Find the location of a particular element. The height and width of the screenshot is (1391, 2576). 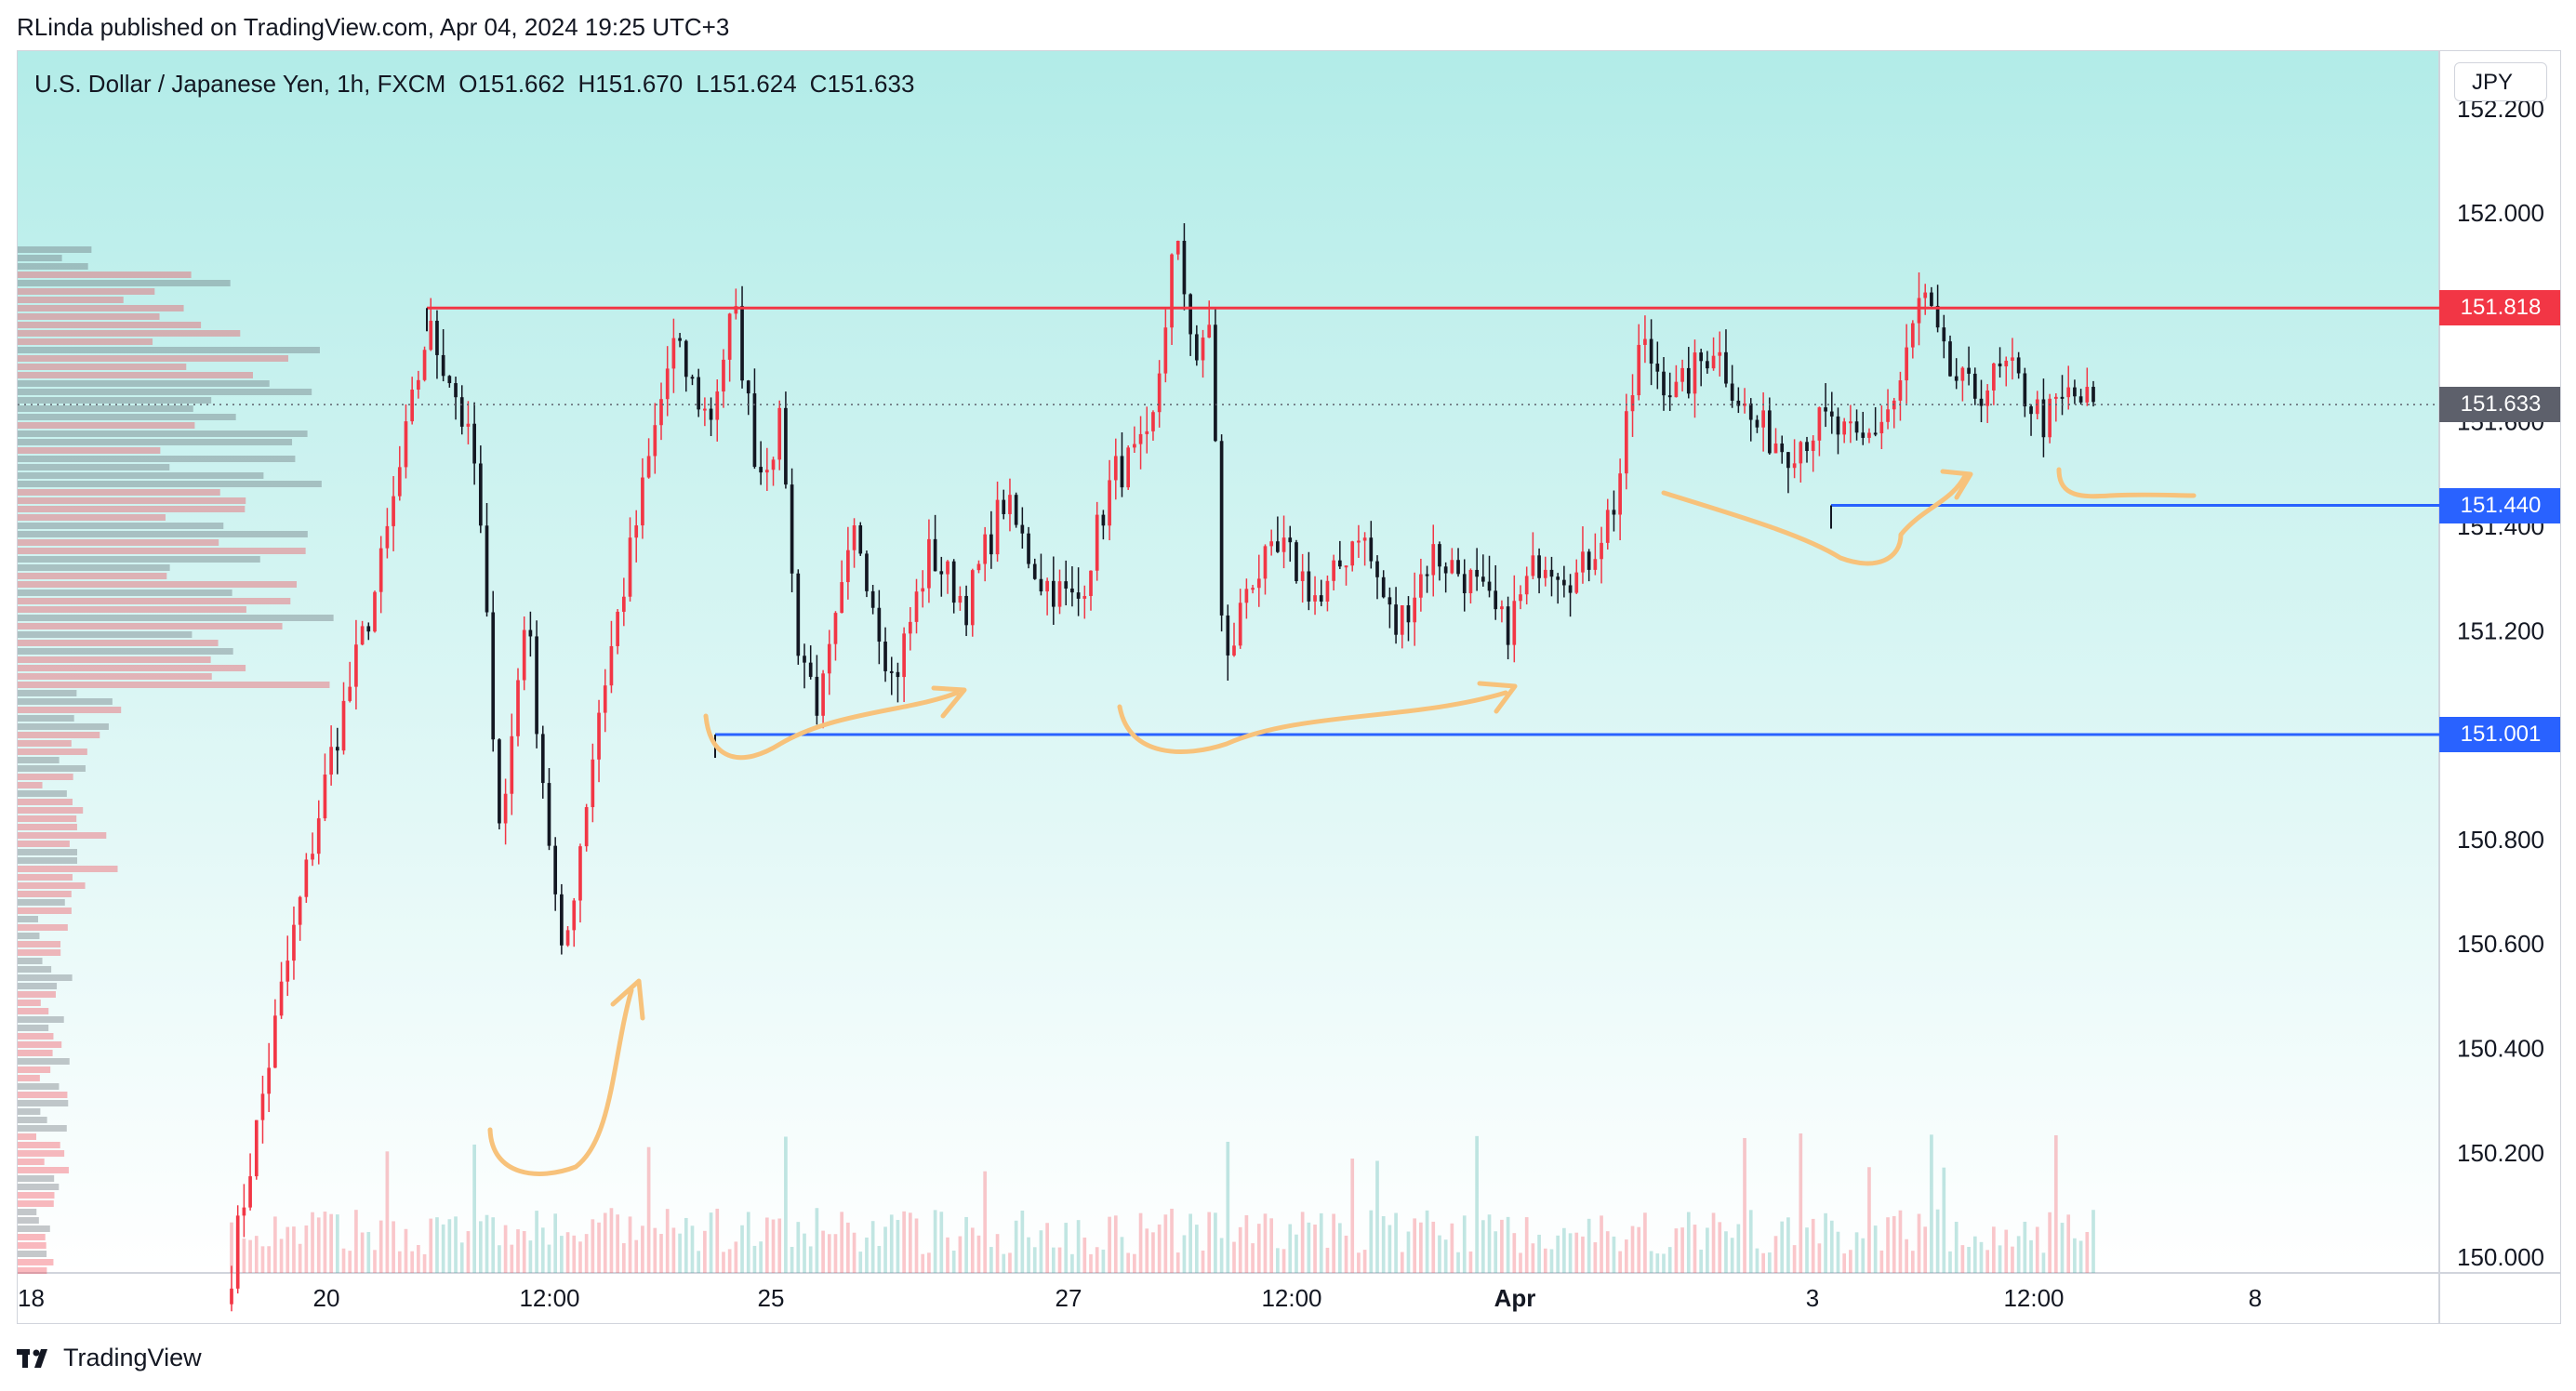

time-tick-label: 25 is located at coordinates (771, 1298).